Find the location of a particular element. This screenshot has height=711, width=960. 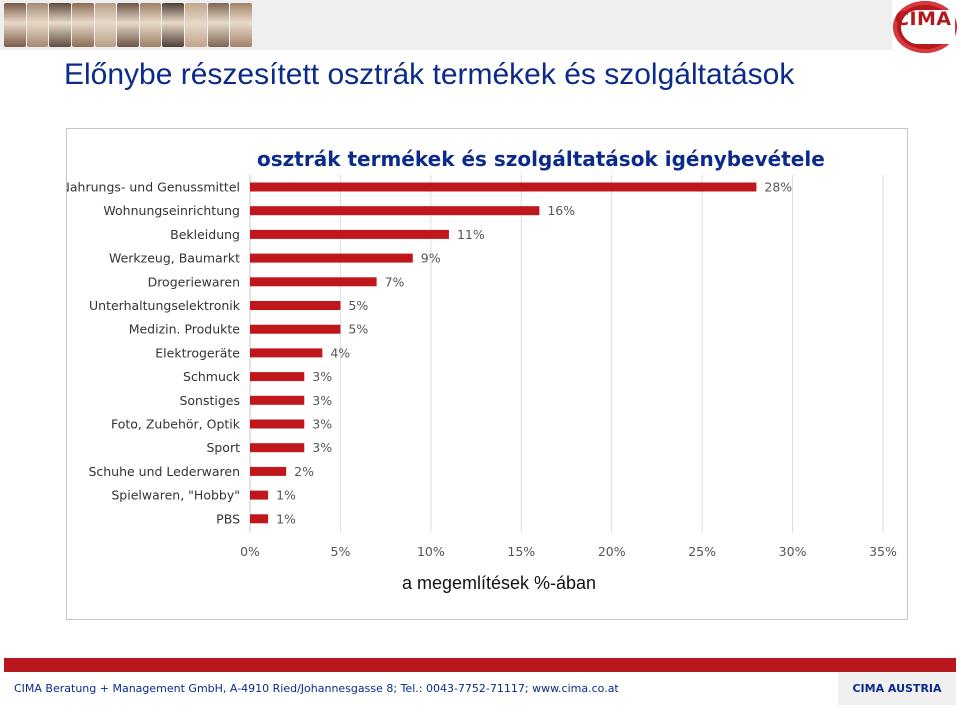

footer-accent-bar is located at coordinates (480, 665).